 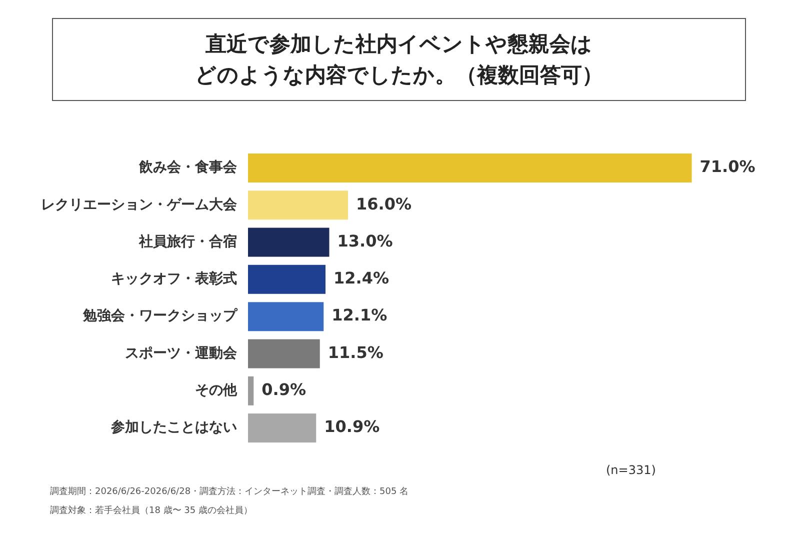 I want to click on data-label: 12.4%, so click(x=362, y=278).